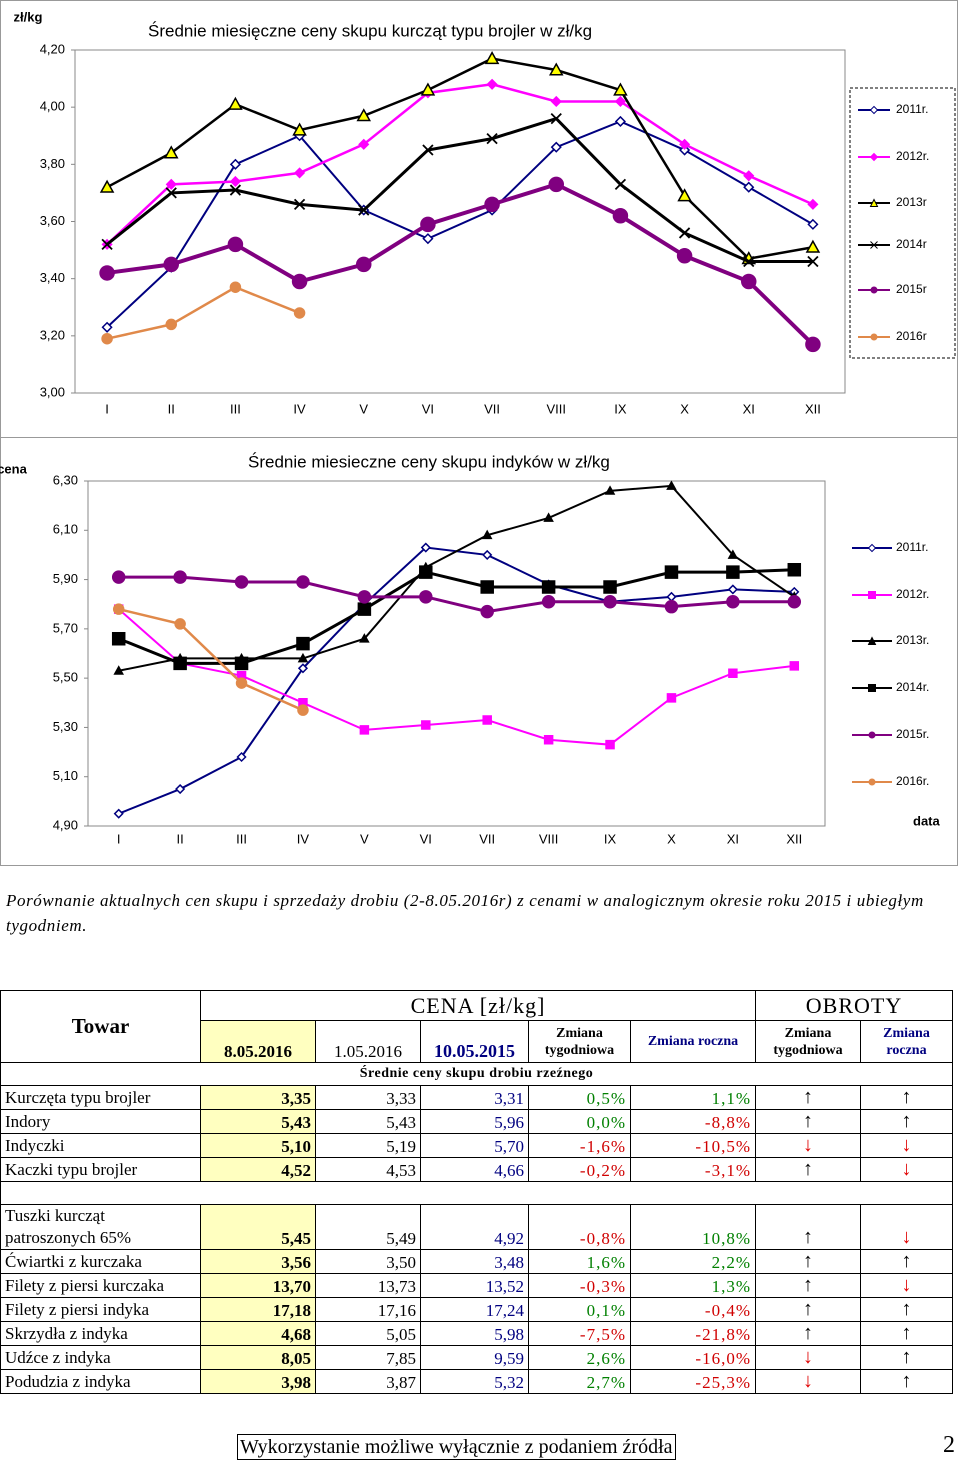  Describe the element at coordinates (100, 1285) in the screenshot. I see `row-label: Filety z piersi kurczaka` at that location.